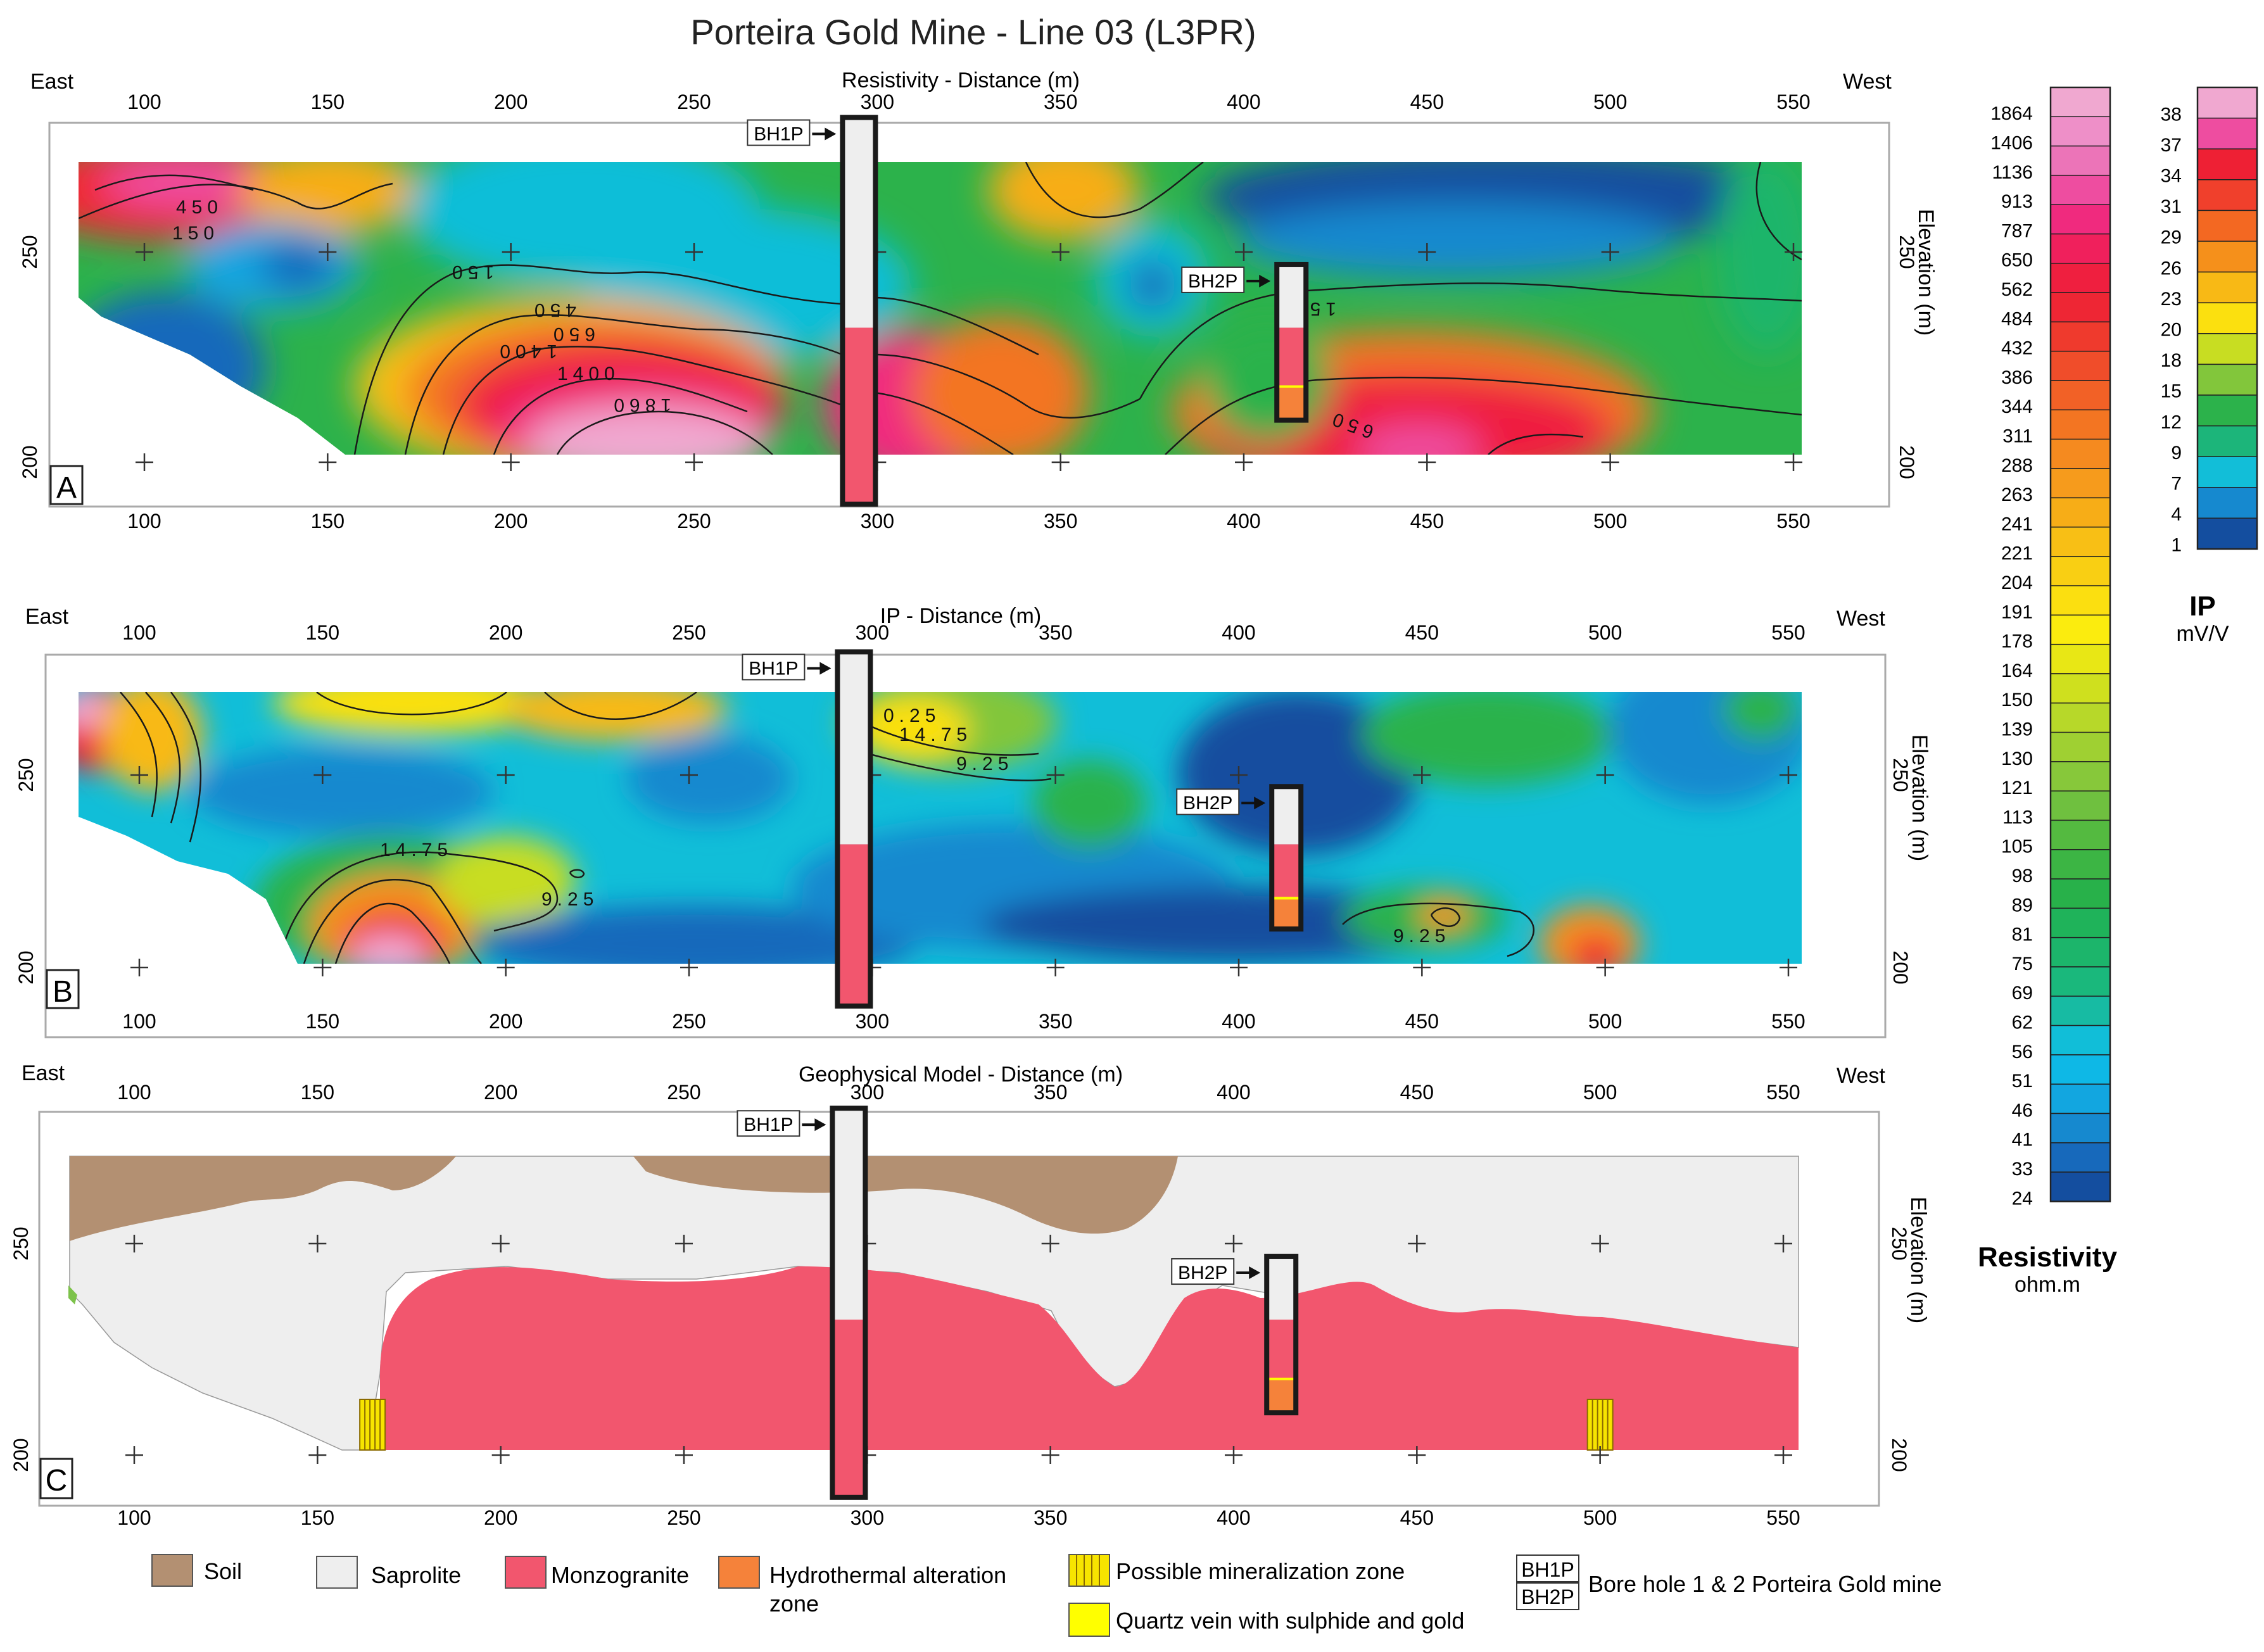  Describe the element at coordinates (640, 405) in the screenshot. I see `contour-label: 1860` at that location.